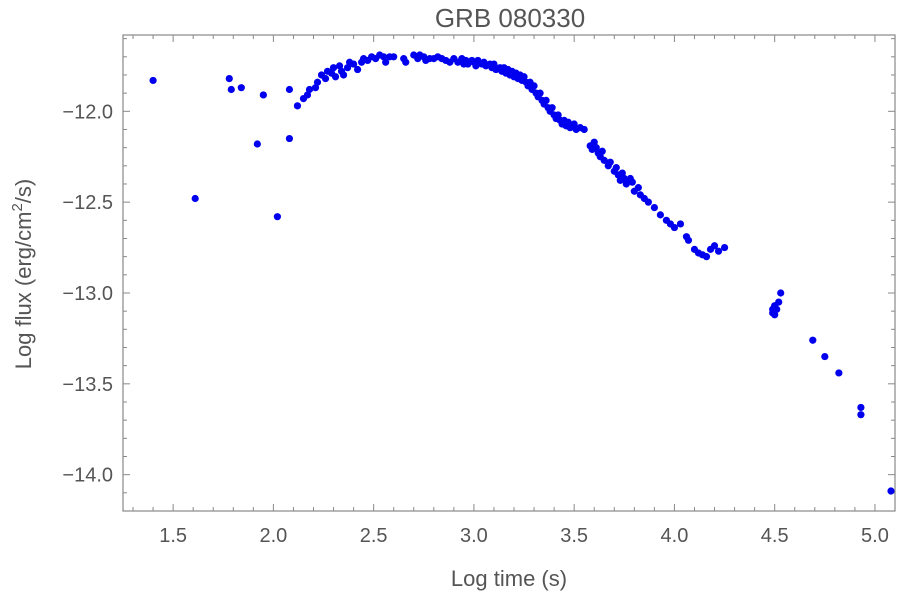  What do you see at coordinates (273, 536) in the screenshot?
I see `x-tick-label: 2.0` at bounding box center [273, 536].